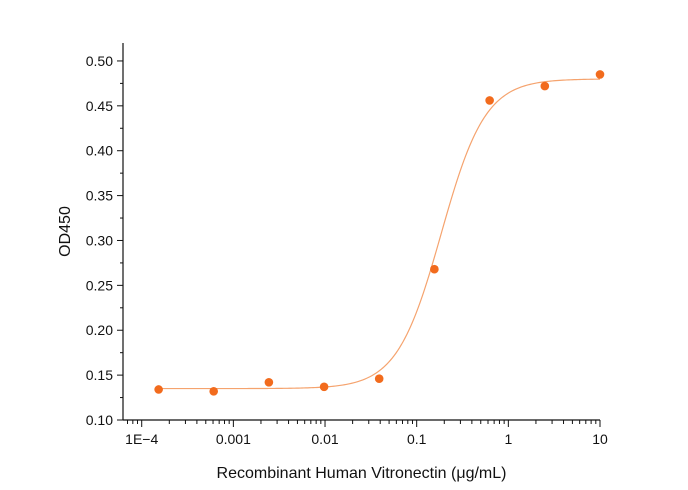  Describe the element at coordinates (417, 439) in the screenshot. I see `x-tick-label: 0.1` at that location.